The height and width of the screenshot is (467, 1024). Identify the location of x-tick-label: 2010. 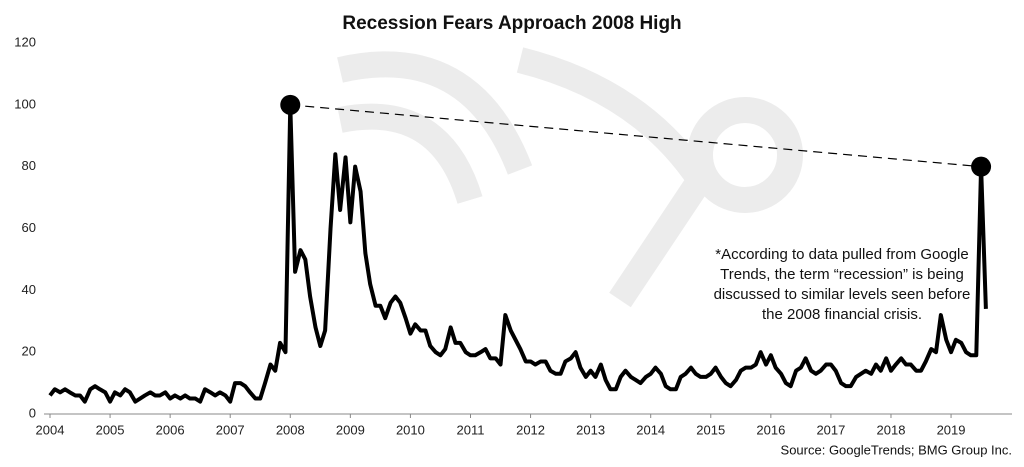
(410, 429).